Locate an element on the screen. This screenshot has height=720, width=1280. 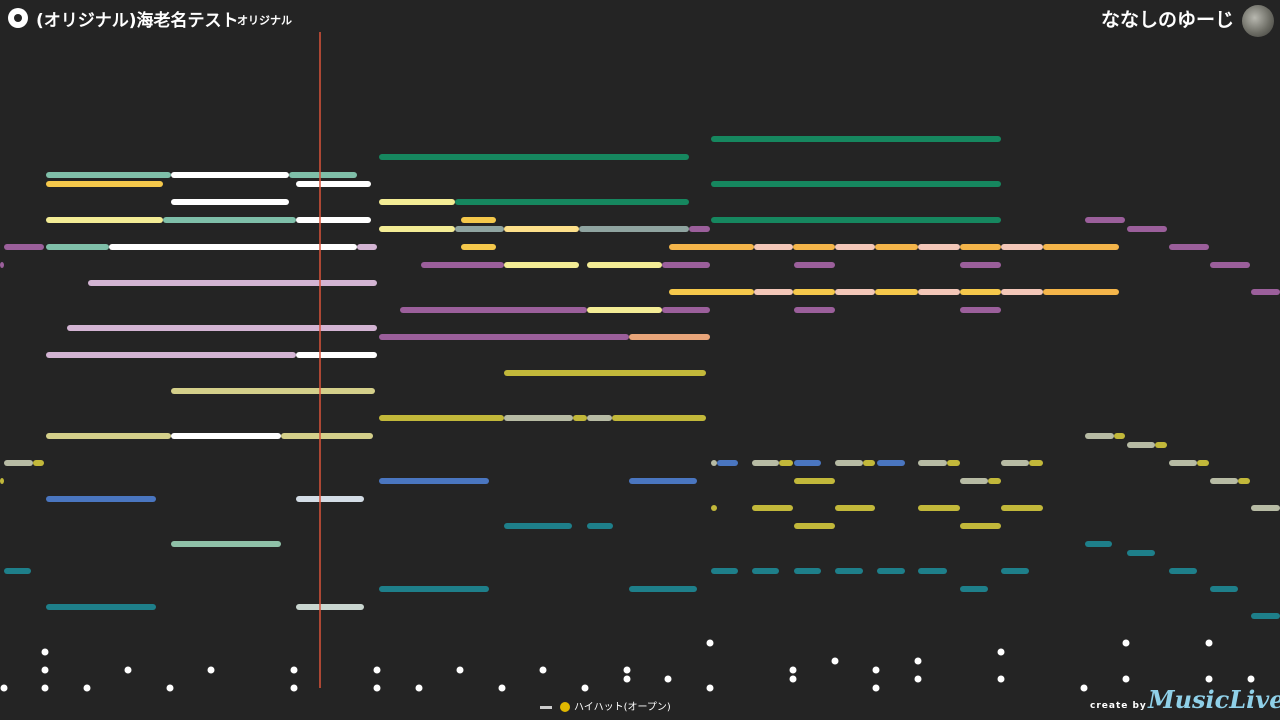
user-name: ななしのゆーじ is located at coordinates (1167, 20).